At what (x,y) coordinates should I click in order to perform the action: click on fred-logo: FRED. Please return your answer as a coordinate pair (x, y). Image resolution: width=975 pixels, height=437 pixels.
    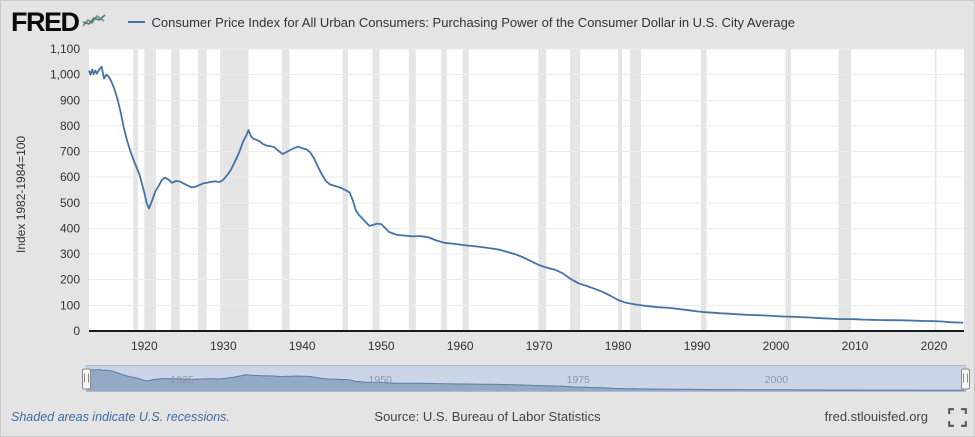
    Looking at the image, I should click on (58, 21).